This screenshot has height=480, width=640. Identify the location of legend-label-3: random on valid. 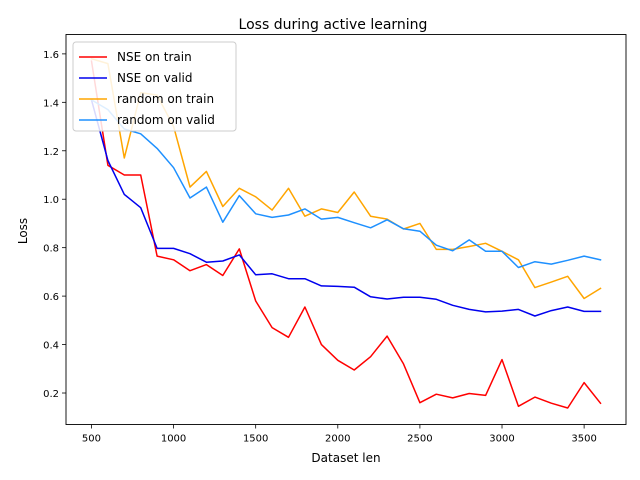
(166, 120).